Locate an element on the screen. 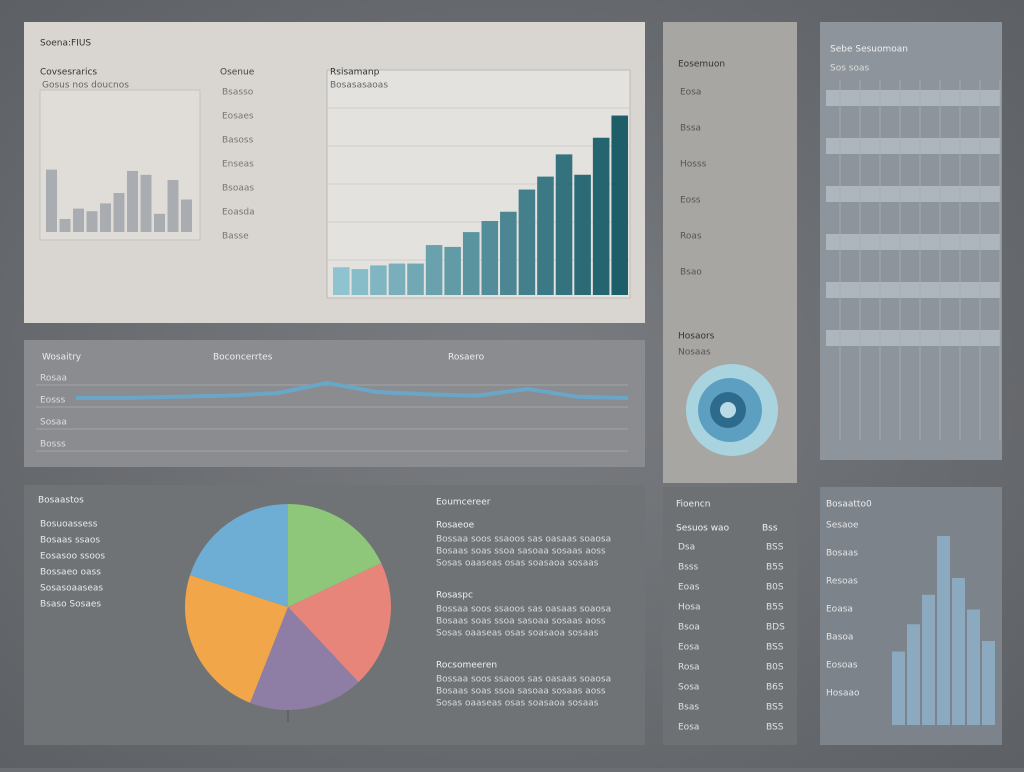 The height and width of the screenshot is (772, 1024). table-cell: B6S is located at coordinates (775, 688).